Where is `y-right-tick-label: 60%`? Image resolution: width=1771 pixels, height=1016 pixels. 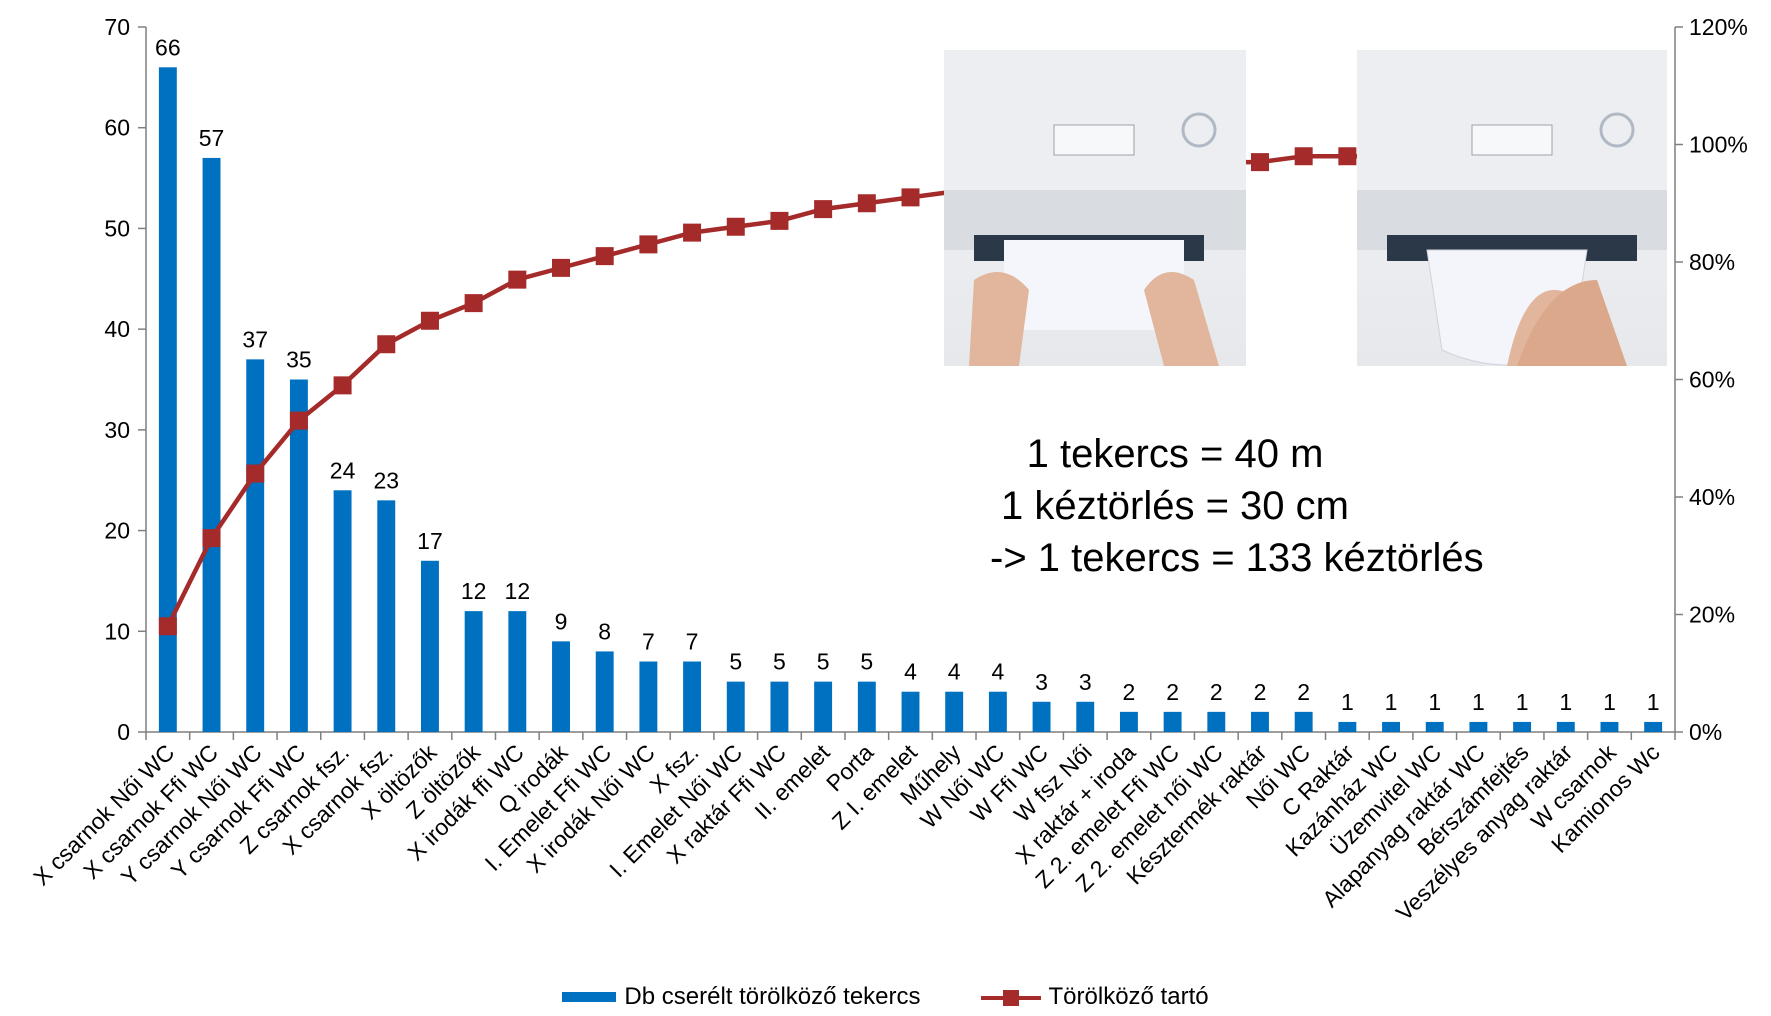 y-right-tick-label: 60% is located at coordinates (1712, 380).